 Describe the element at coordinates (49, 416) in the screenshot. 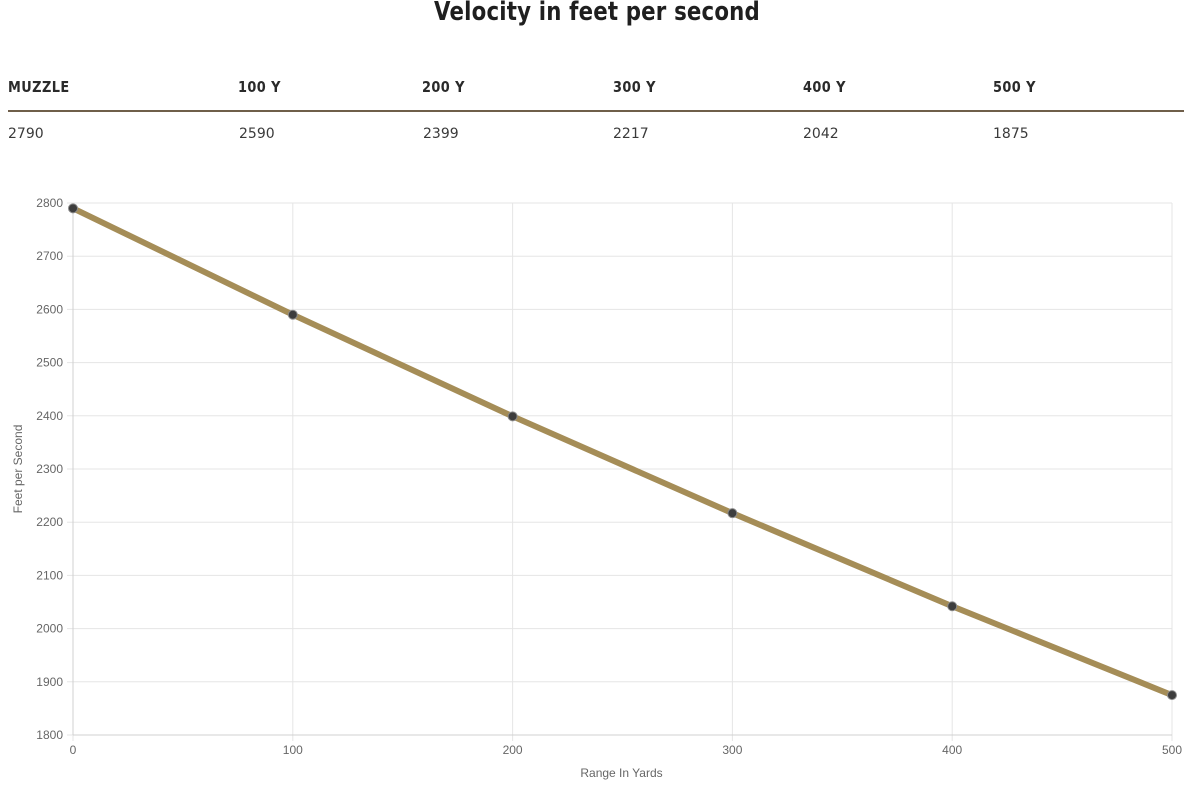

I see `y-tick-label: 2400` at that location.